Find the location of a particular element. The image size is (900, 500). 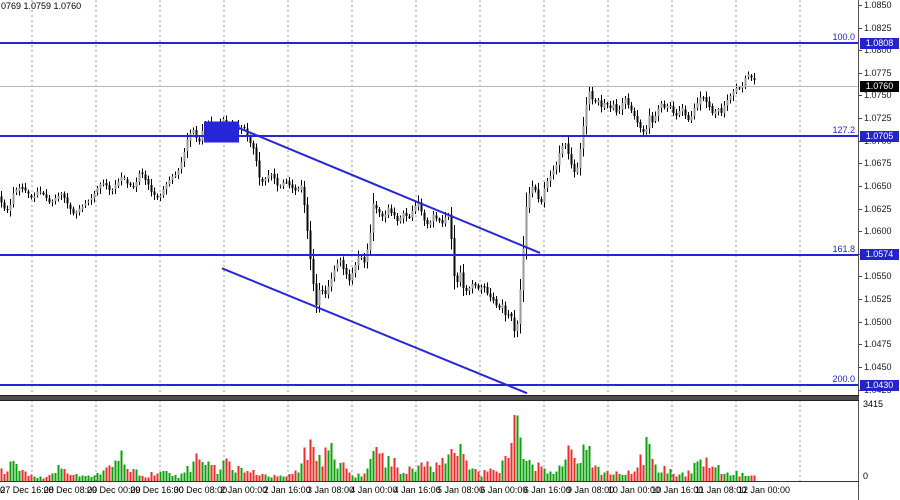

fib-price-badge: 1.0705 is located at coordinates (879, 136).